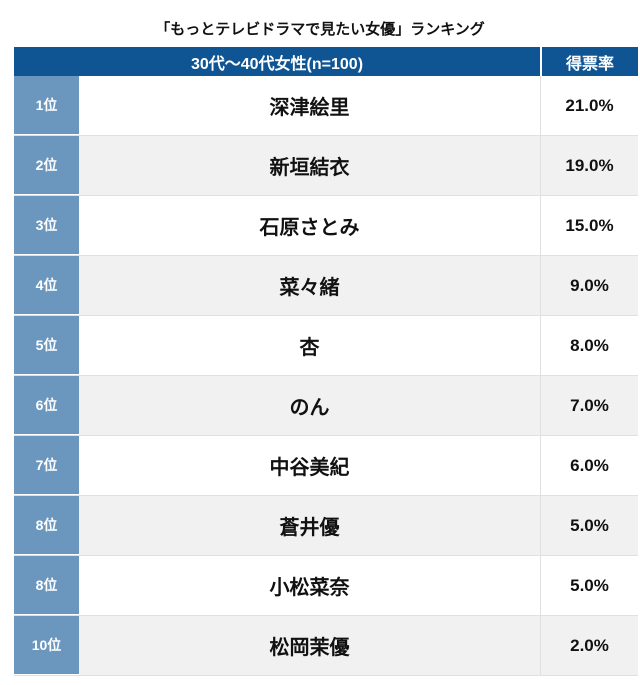 The height and width of the screenshot is (685, 640). I want to click on rate-cell: 6.0%, so click(589, 465).